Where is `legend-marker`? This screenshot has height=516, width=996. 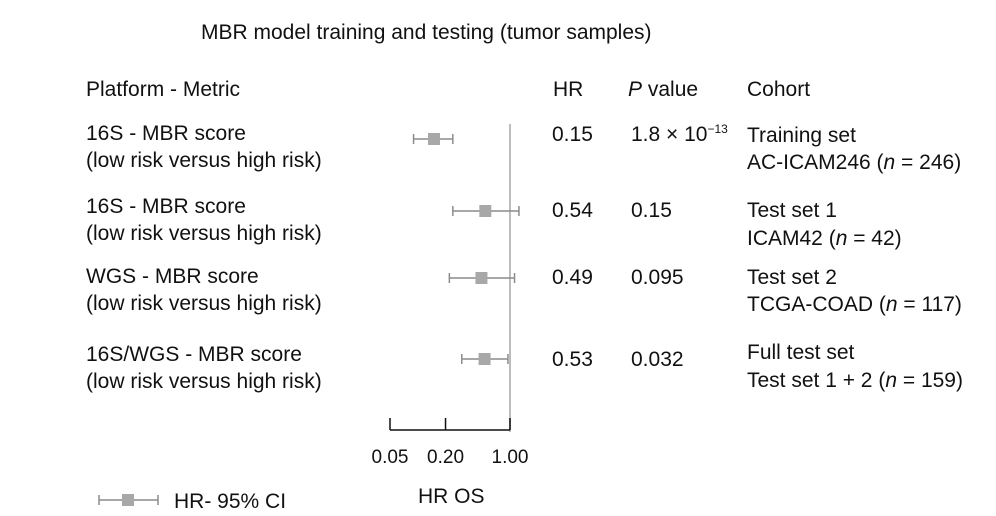 legend-marker is located at coordinates (128, 500).